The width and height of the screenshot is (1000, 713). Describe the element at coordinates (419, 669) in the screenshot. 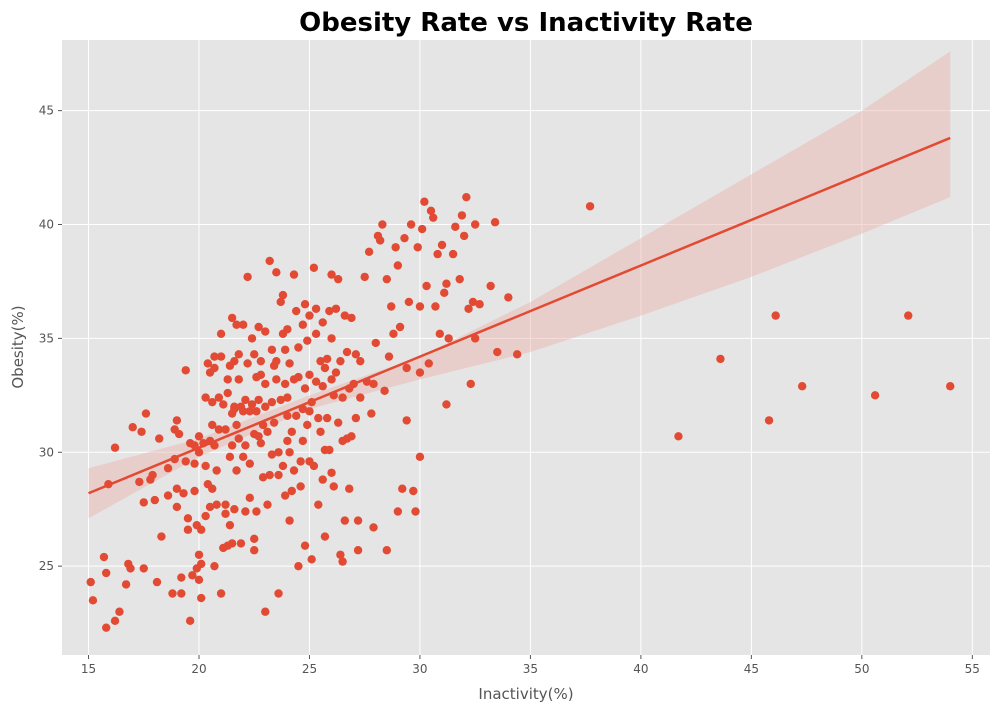

I see `x-tick-label: 30` at that location.